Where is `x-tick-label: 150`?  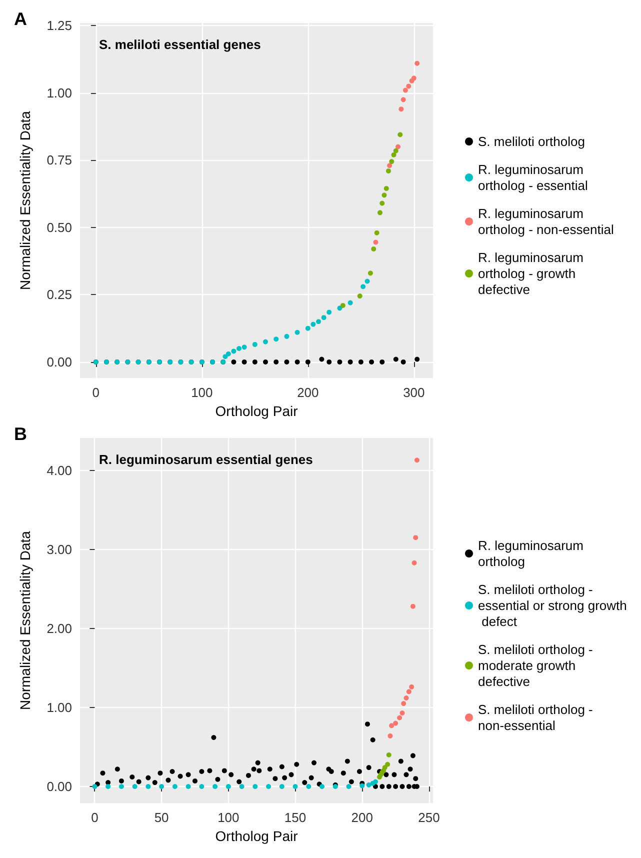
x-tick-label: 150 is located at coordinates (295, 818).